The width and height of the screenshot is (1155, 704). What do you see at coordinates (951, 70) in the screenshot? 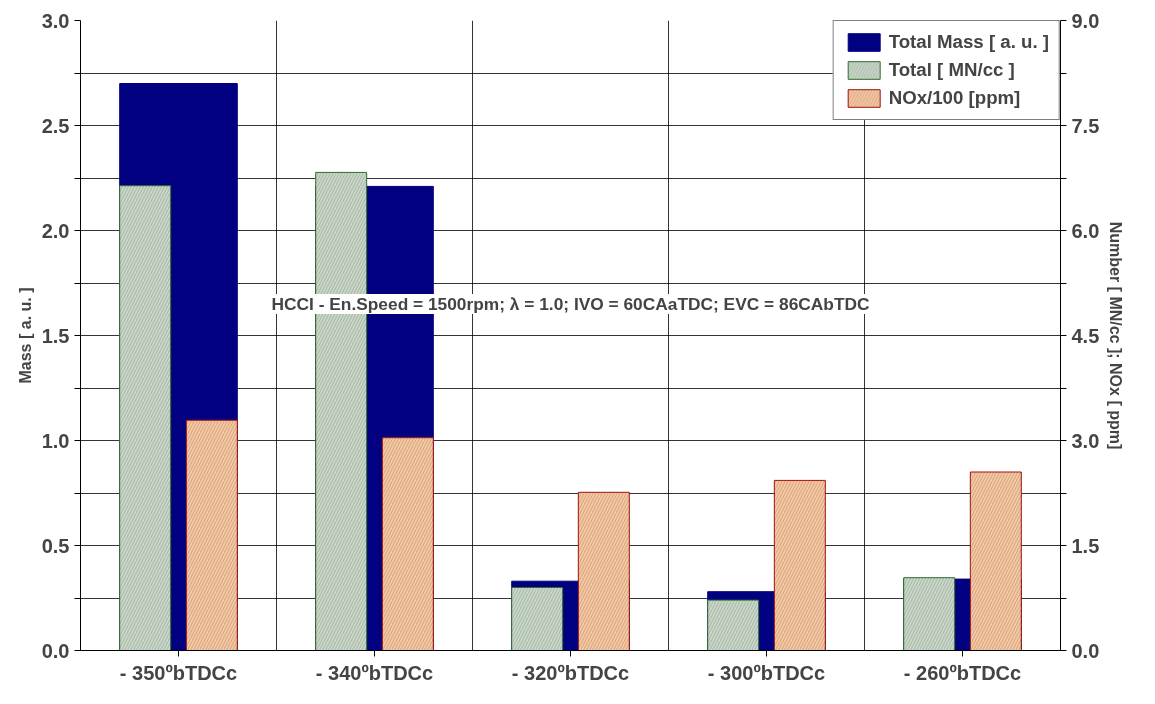
I see `legend-label: Total [ MN/cc ]` at bounding box center [951, 70].